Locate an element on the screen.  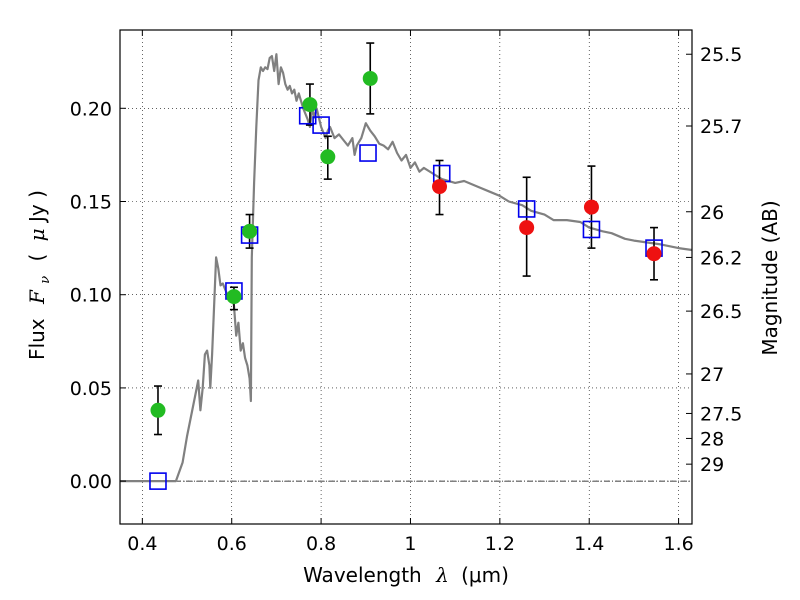
x-tick-label: 0.4 is located at coordinates (142, 544).